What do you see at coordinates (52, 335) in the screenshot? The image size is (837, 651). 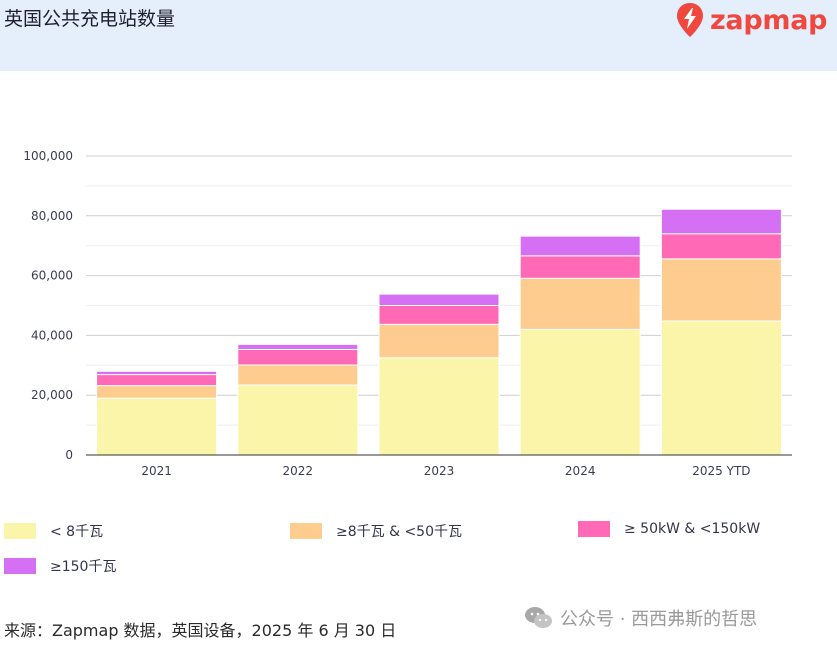 I see `y-tick-label: 40,000` at bounding box center [52, 335].